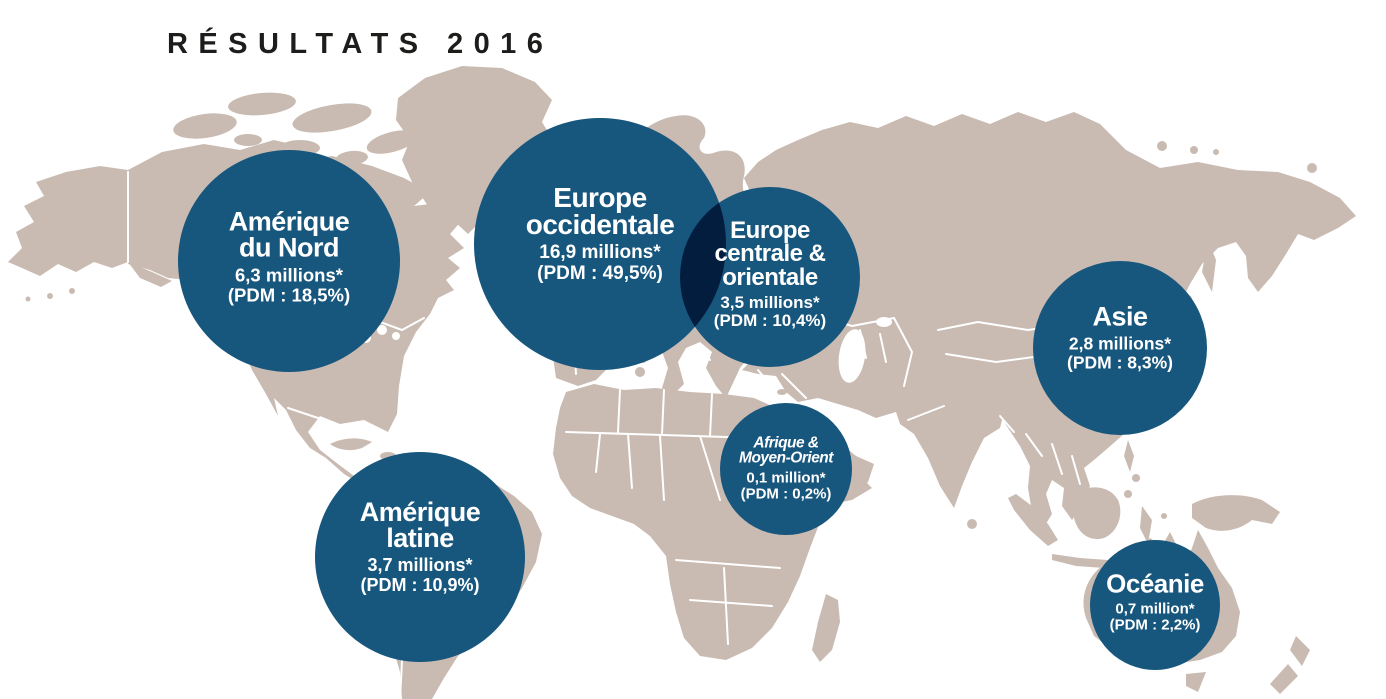  Describe the element at coordinates (1300, 651) in the screenshot. I see `landmass-new-zealand` at that location.